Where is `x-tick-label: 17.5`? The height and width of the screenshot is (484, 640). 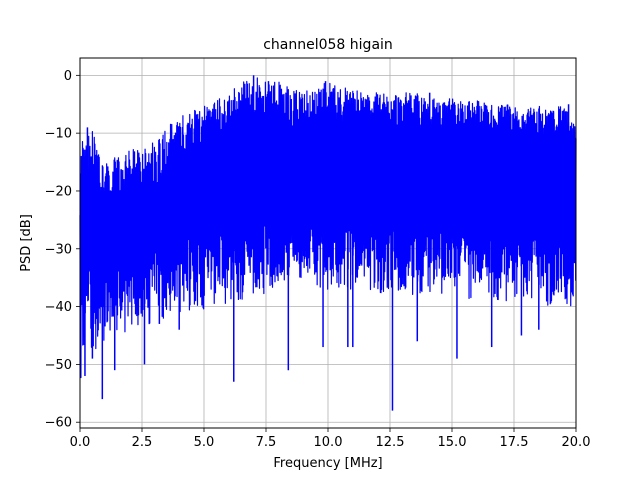
x-tick-label: 17.5 is located at coordinates (514, 442).